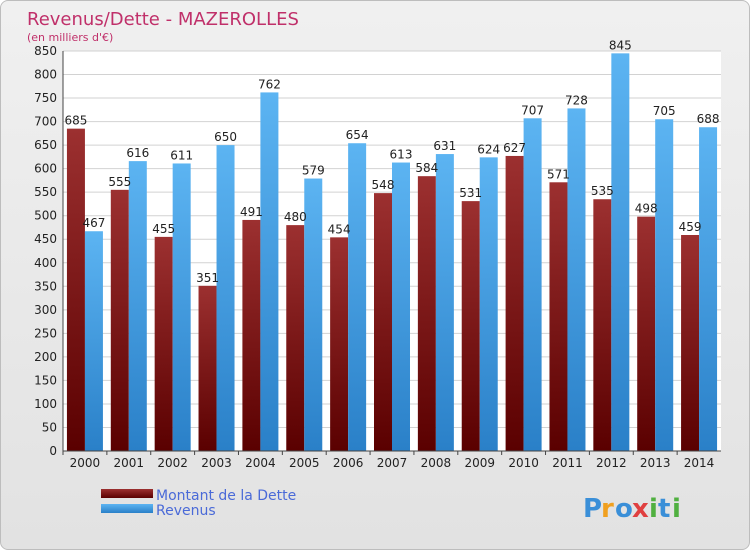 The height and width of the screenshot is (550, 750). I want to click on data-label: 584, so click(426, 168).